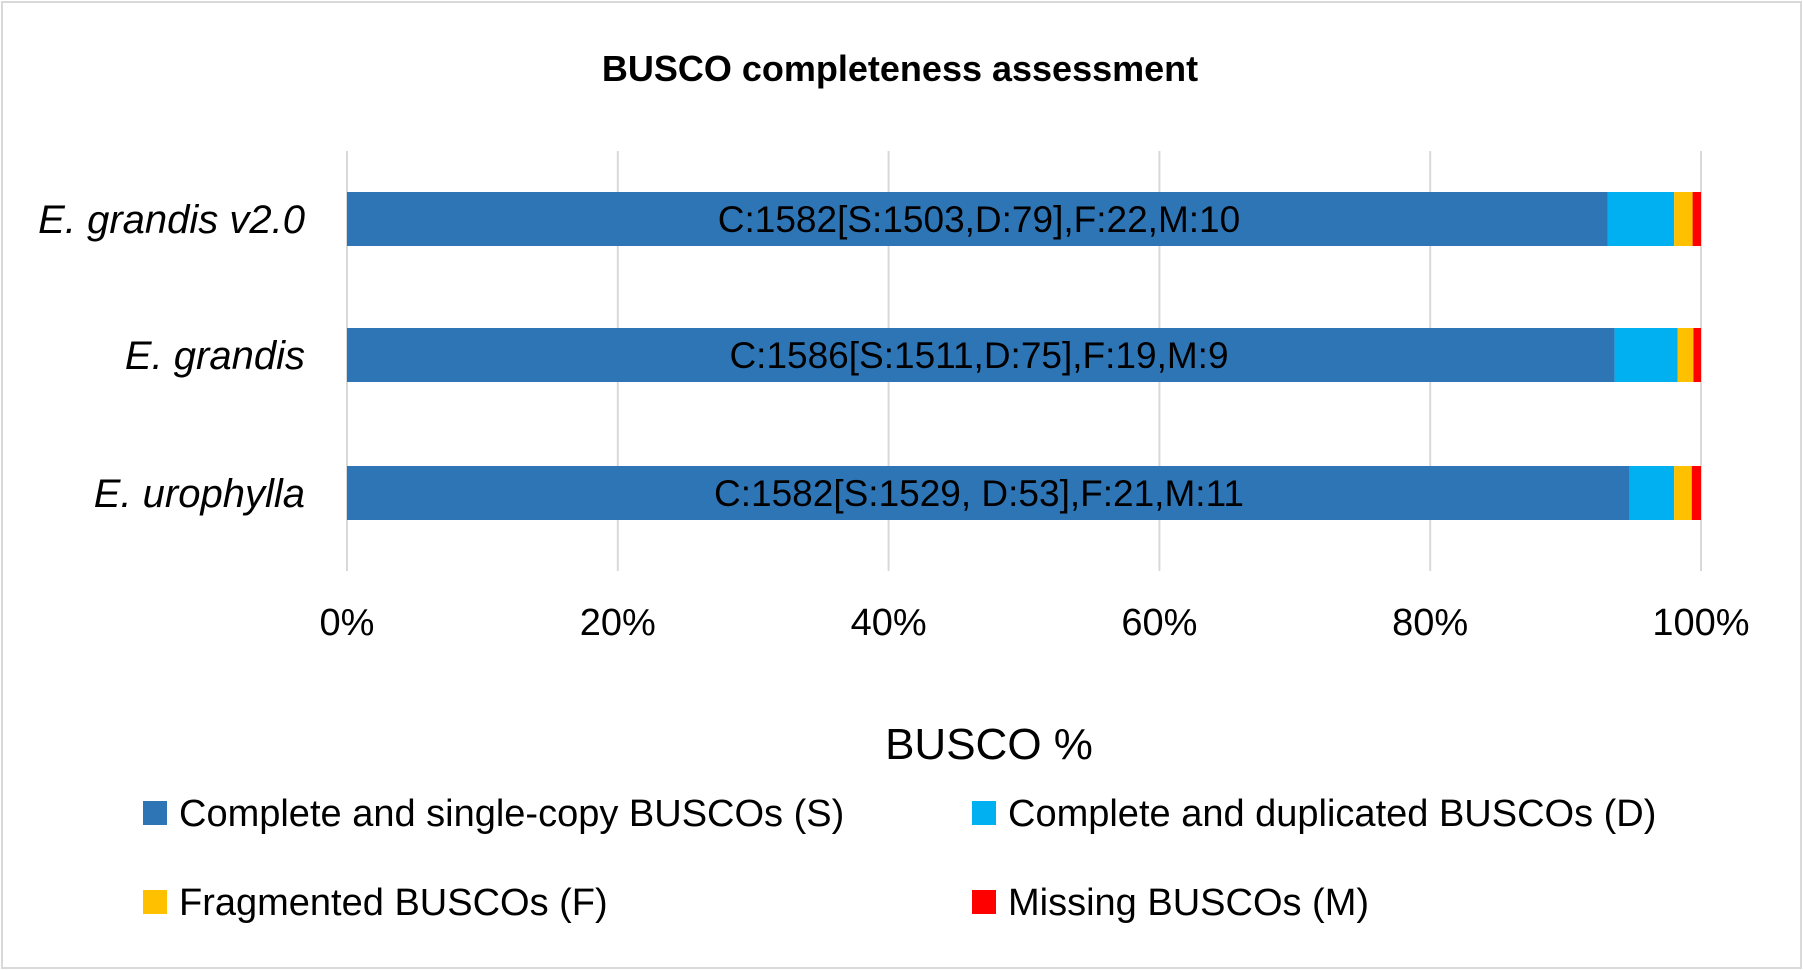 This screenshot has height=970, width=1803. What do you see at coordinates (1700, 623) in the screenshot?
I see `x-tick-label: 100%` at bounding box center [1700, 623].